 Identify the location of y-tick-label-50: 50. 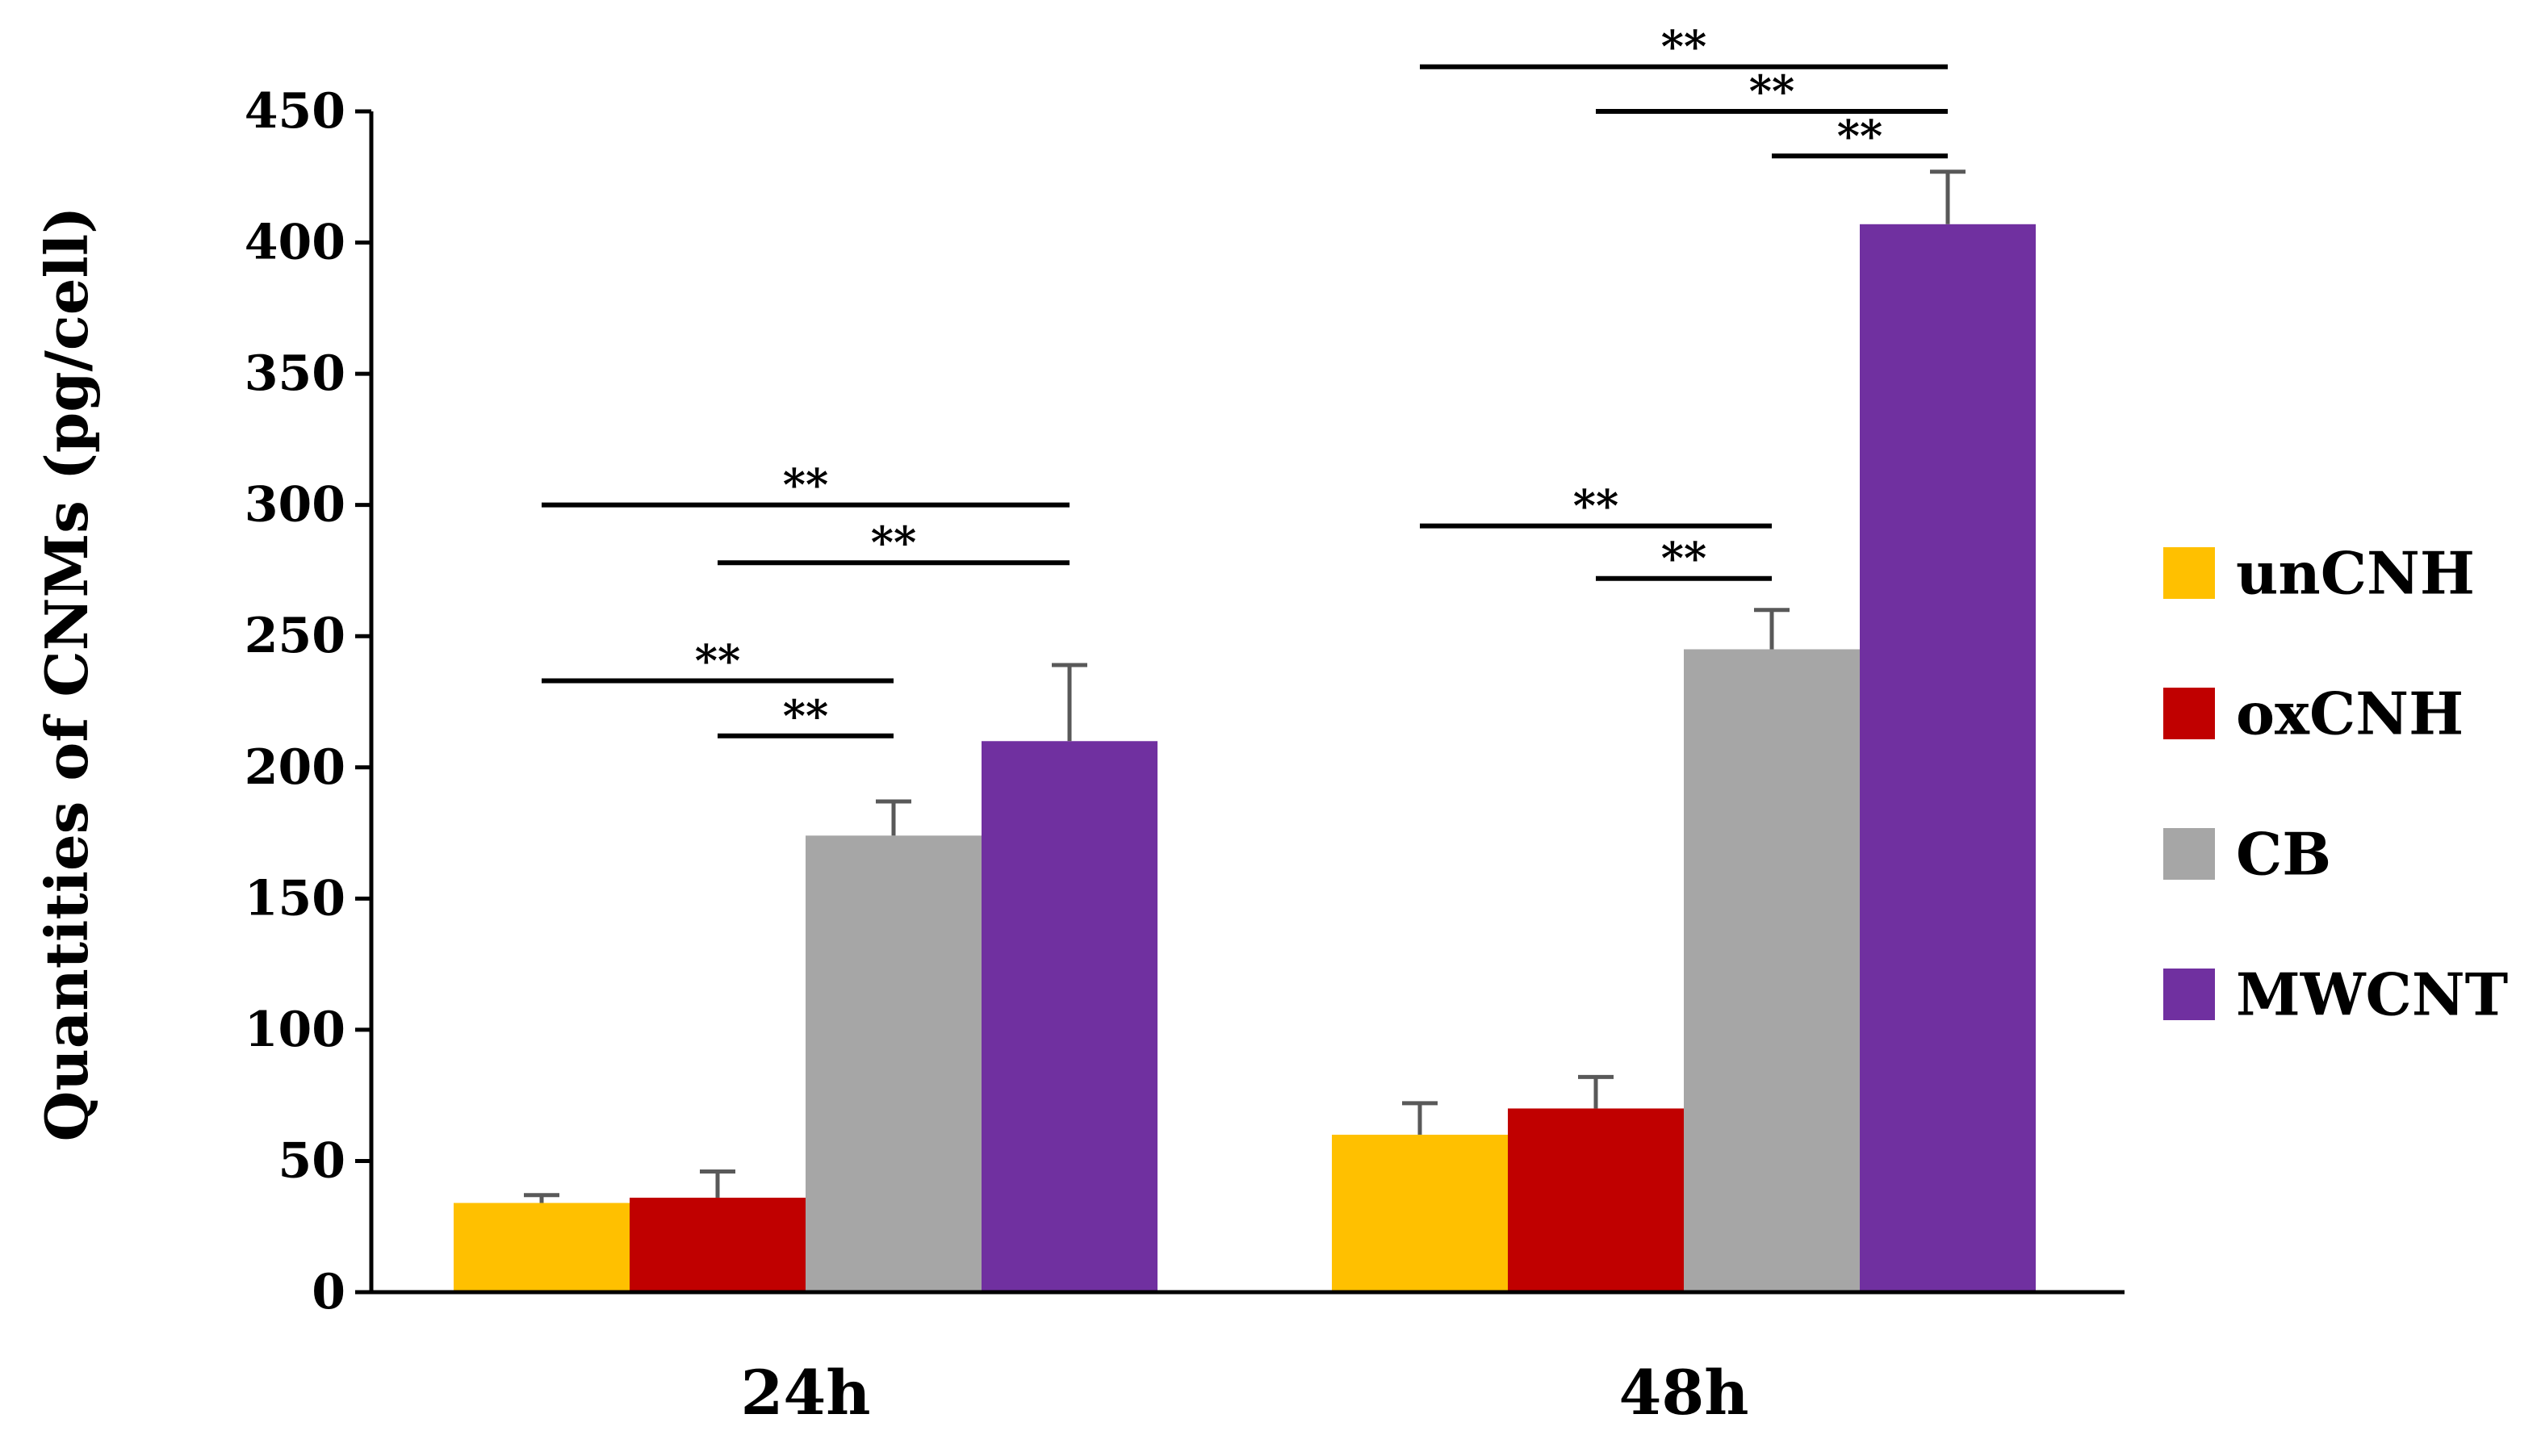
(312, 1160).